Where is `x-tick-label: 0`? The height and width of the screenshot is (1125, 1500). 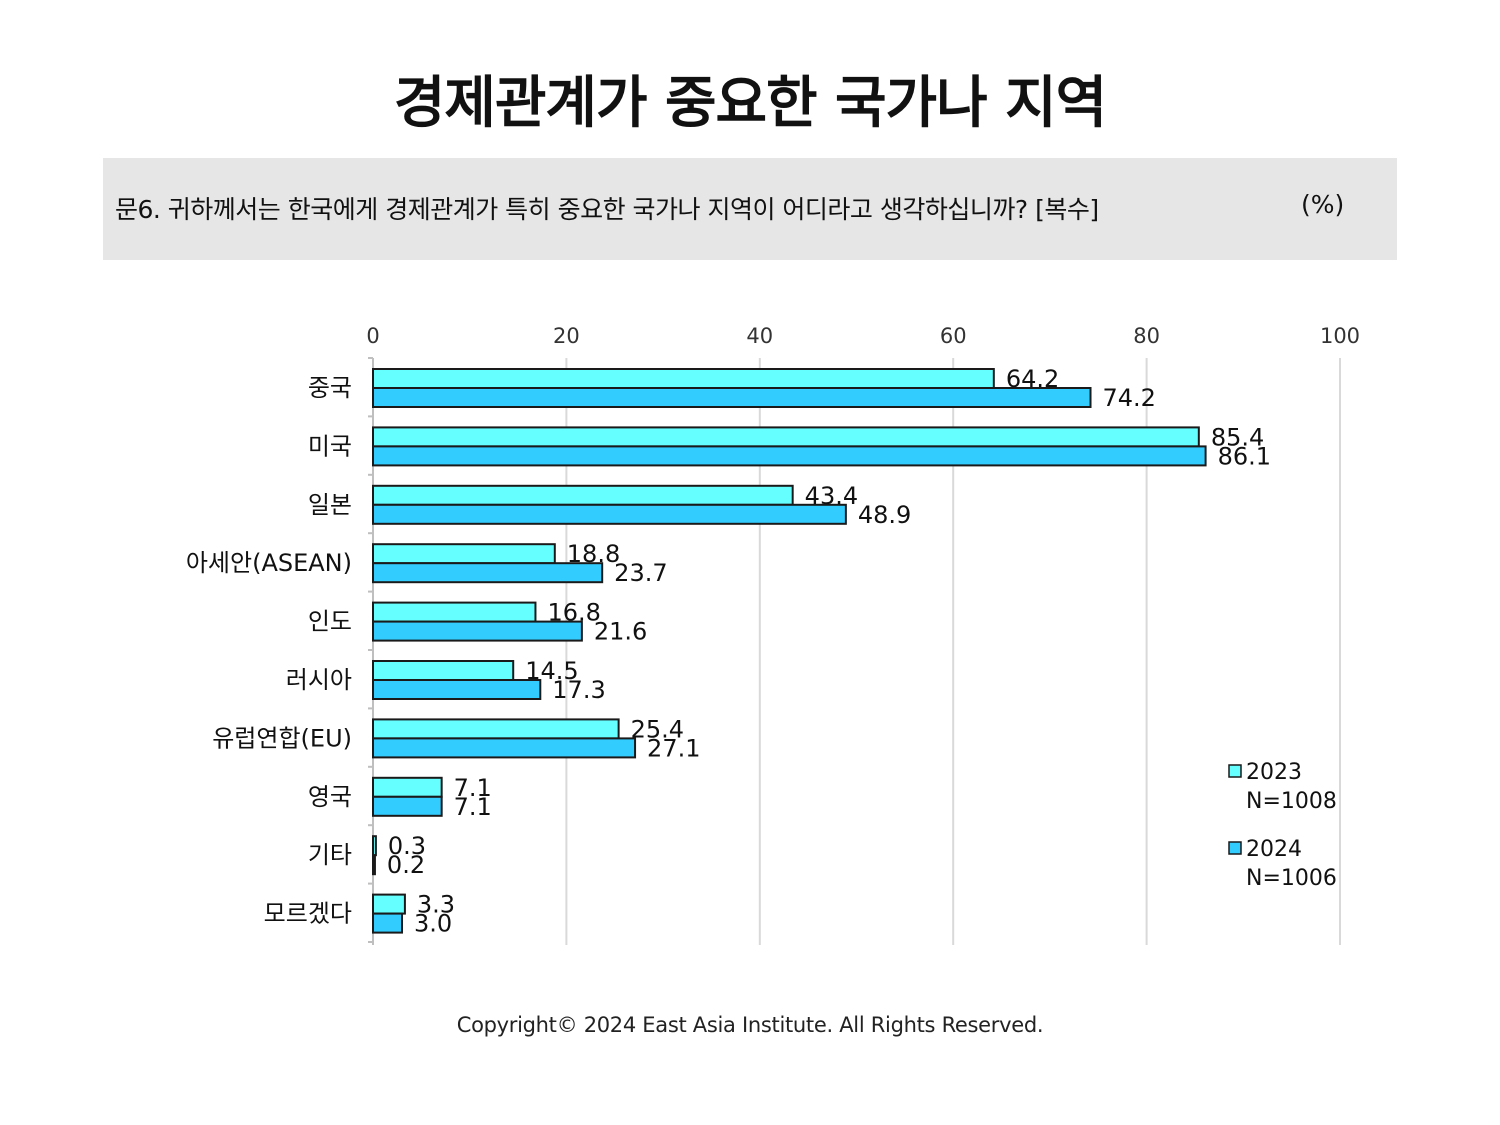
x-tick-label: 0 is located at coordinates (372, 336).